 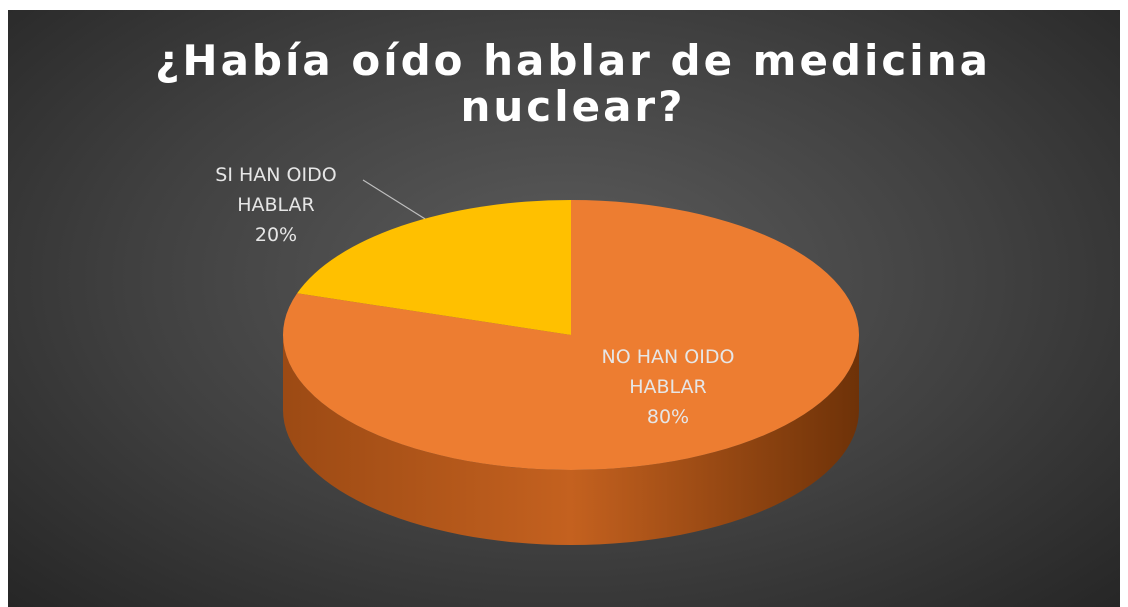 What do you see at coordinates (668, 417) in the screenshot?
I see `value-label: 80%` at bounding box center [668, 417].